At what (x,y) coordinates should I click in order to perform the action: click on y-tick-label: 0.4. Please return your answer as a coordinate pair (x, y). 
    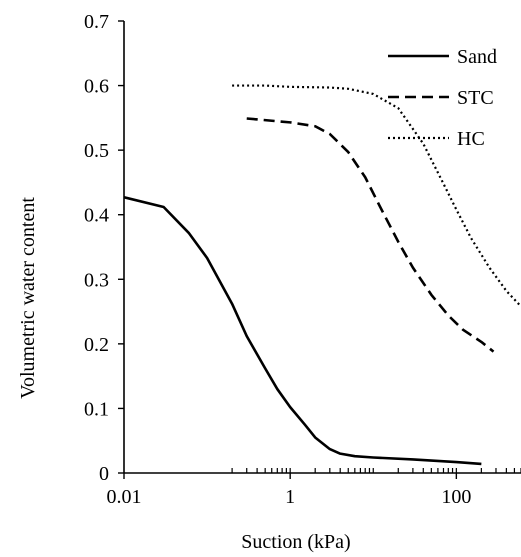
    Looking at the image, I should click on (96, 216).